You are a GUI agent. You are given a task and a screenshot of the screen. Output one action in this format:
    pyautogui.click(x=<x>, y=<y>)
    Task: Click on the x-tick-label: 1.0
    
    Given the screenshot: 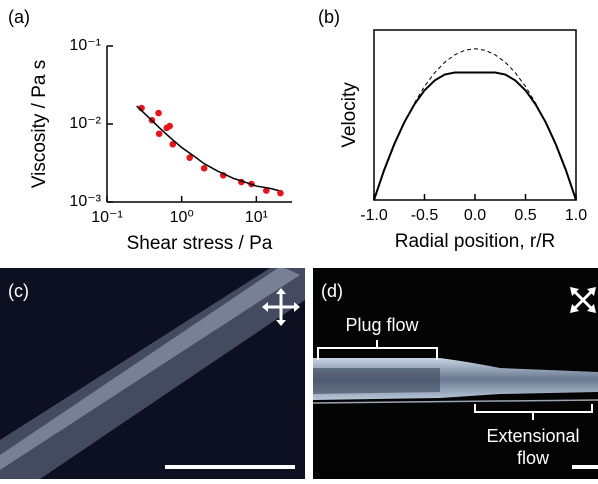 What is the action you would take?
    pyautogui.click(x=576, y=215)
    